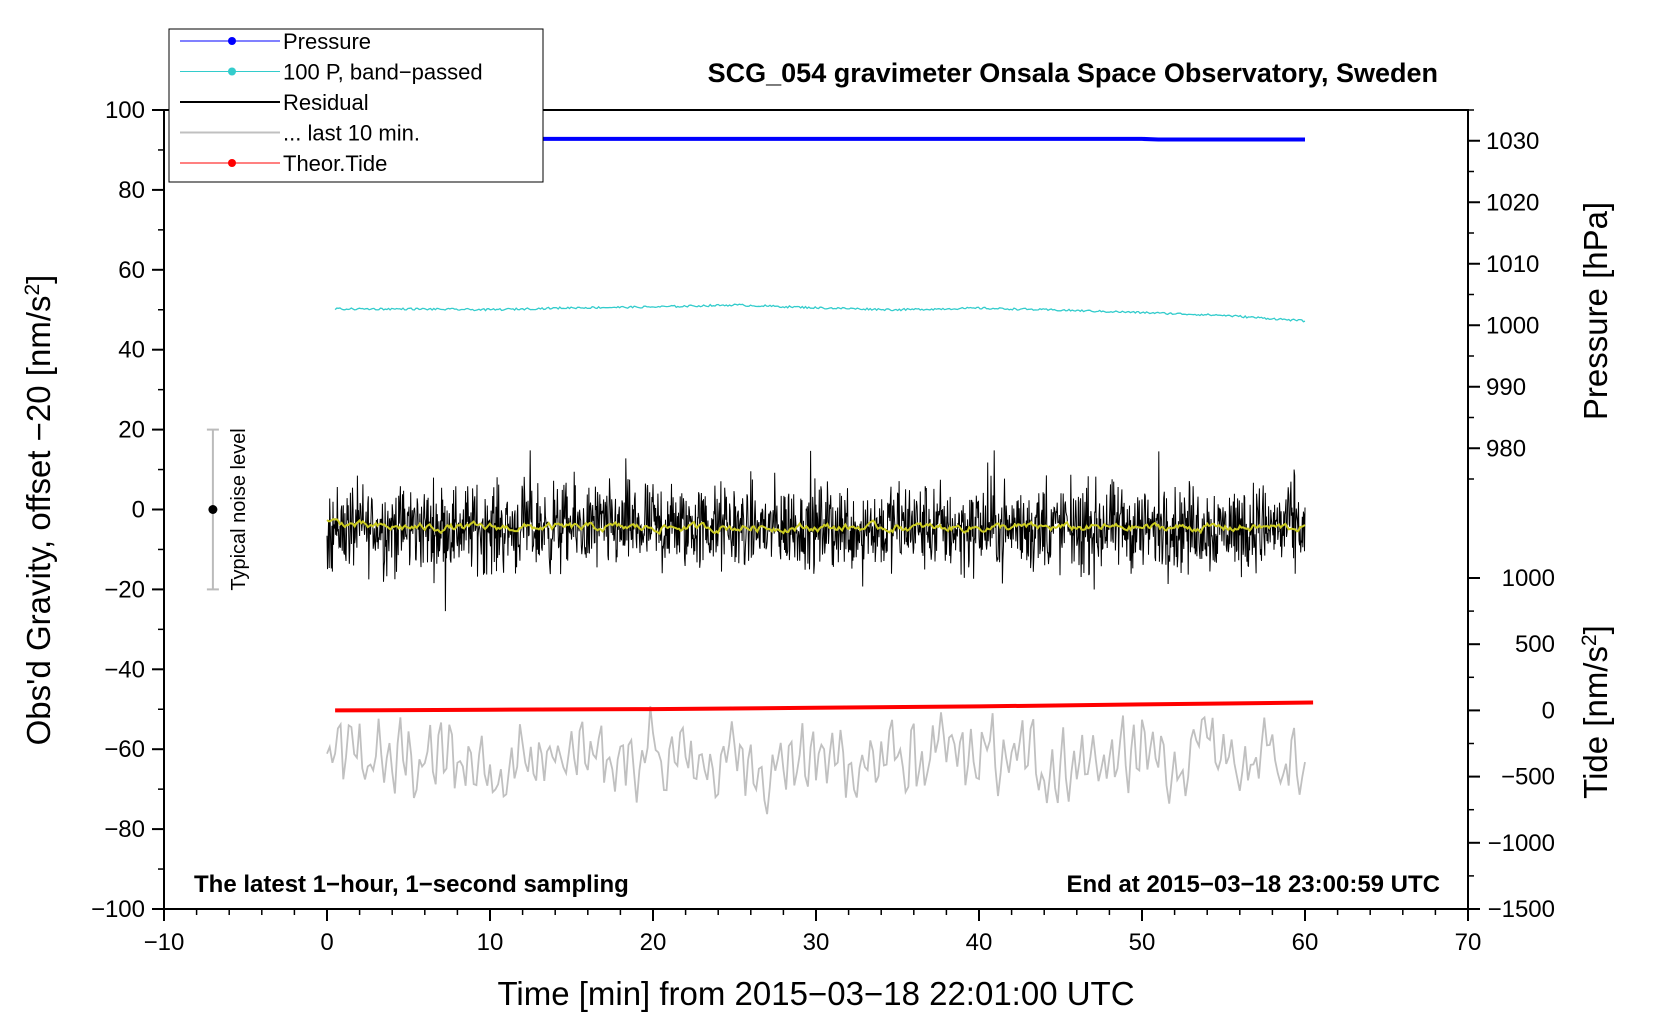 The height and width of the screenshot is (1020, 1660). Describe the element at coordinates (820, 313) in the screenshot. I see `series-band-passed` at that location.